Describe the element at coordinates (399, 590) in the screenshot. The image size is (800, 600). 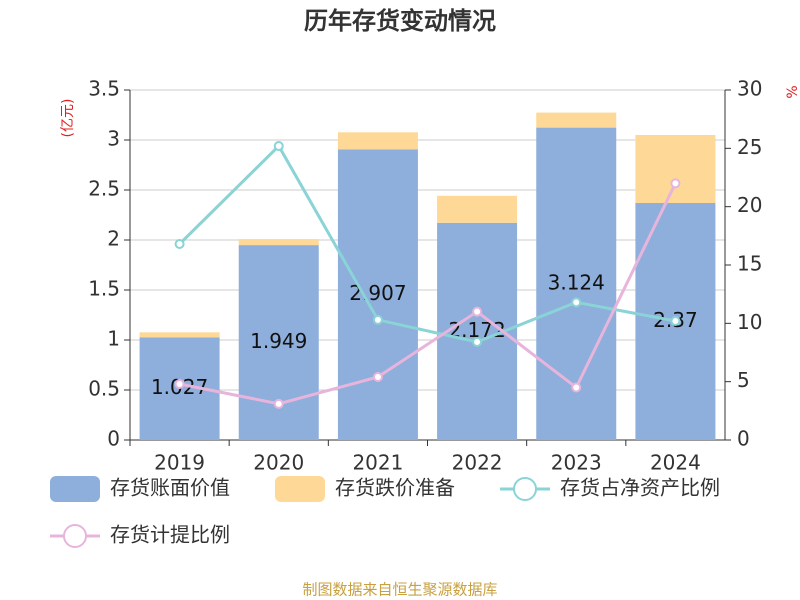
I see `source-note: 制图数据来自恒生聚源数据库` at that location.